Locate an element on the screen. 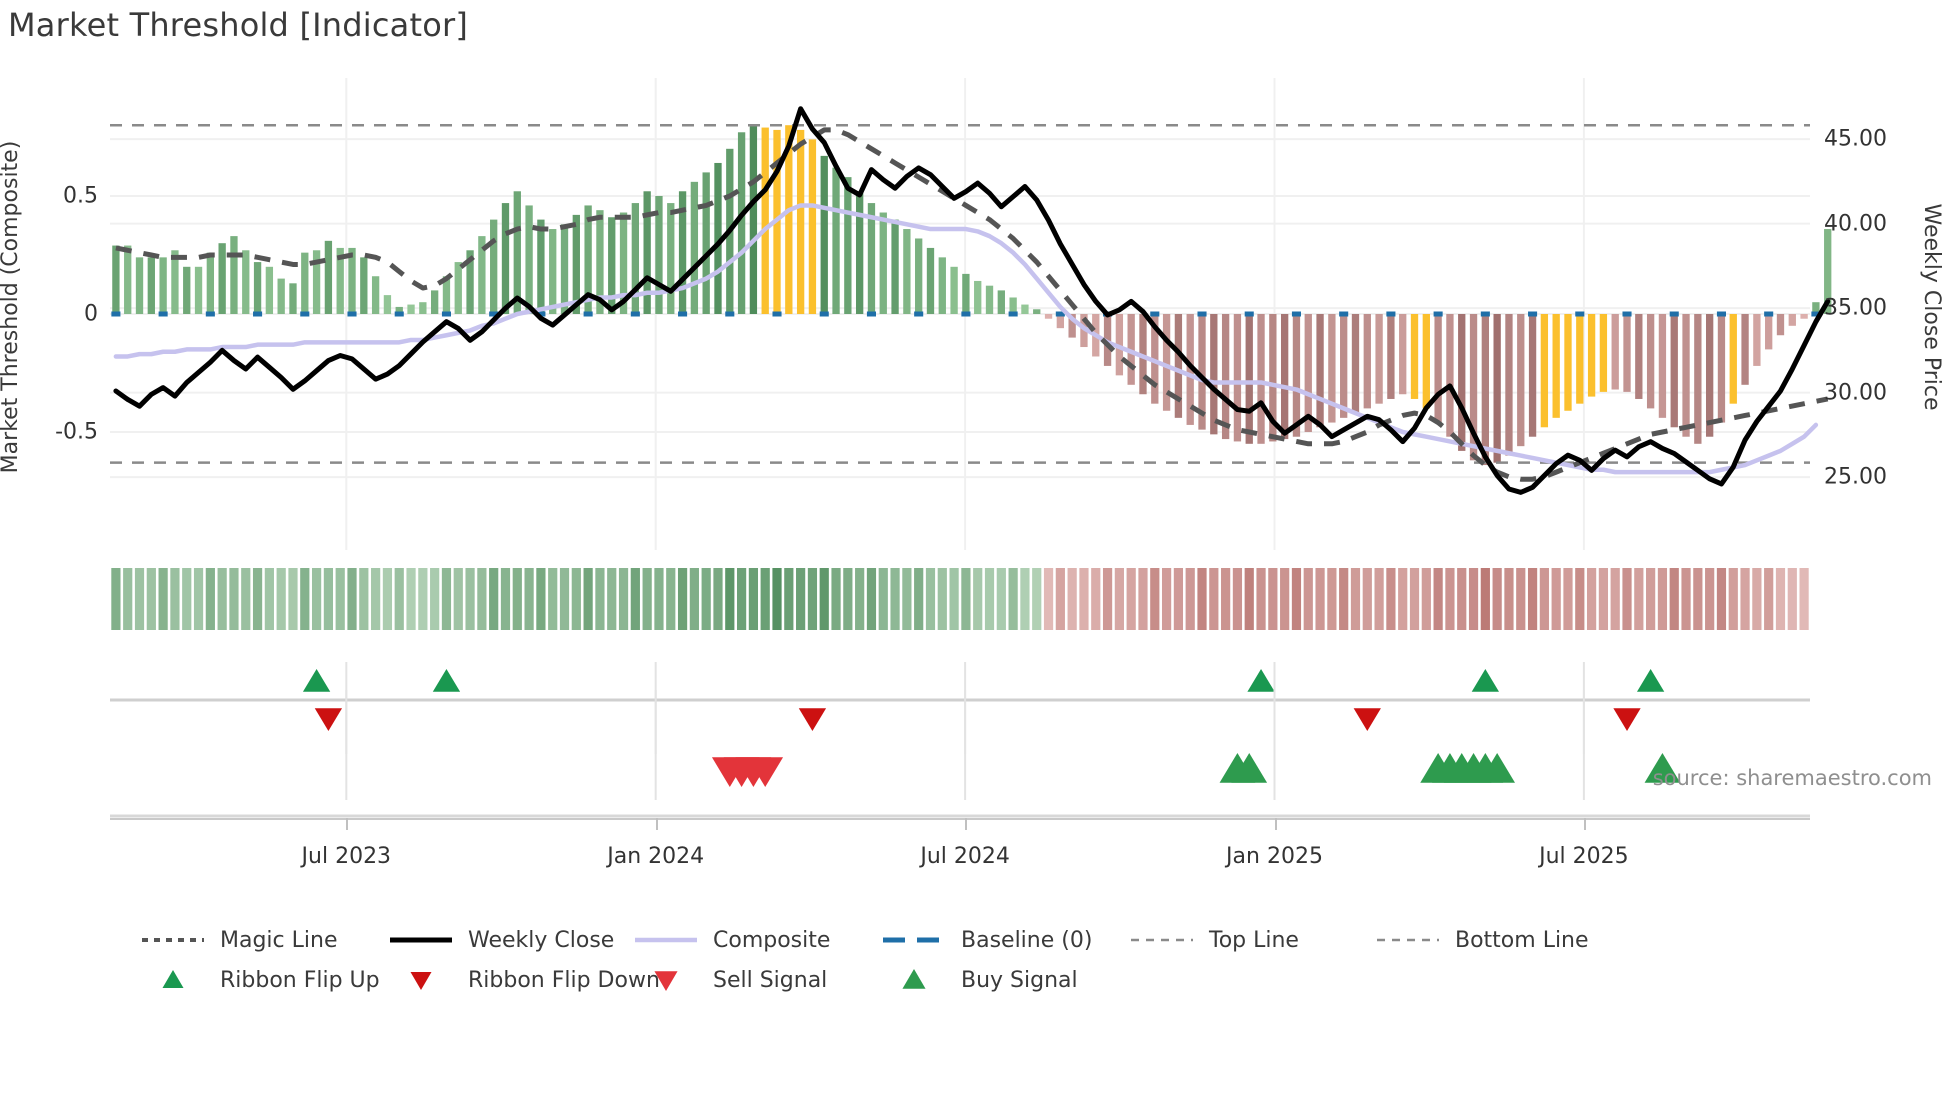 This screenshot has height=1102, width=1960. legend-composite-line-icon is located at coordinates (666, 940).